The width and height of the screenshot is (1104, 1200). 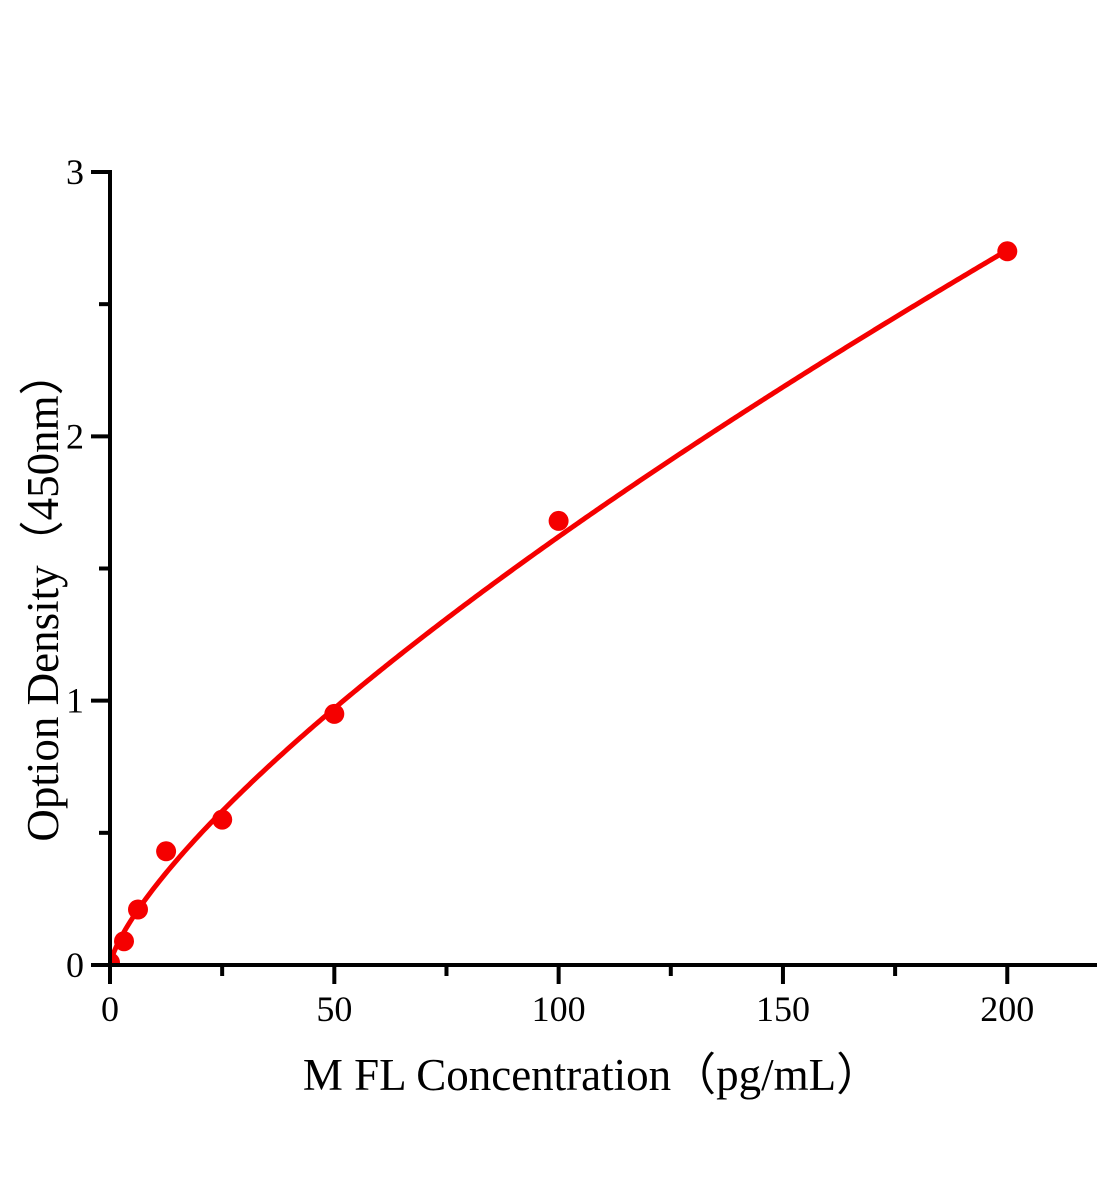 What do you see at coordinates (75, 701) in the screenshot?
I see `y-tick-label: 1` at bounding box center [75, 701].